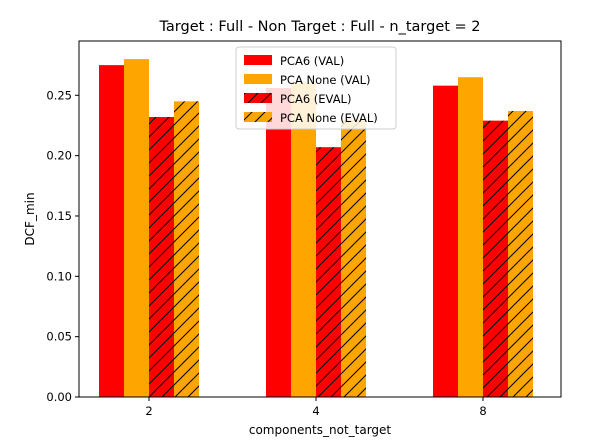 The width and height of the screenshot is (601, 447). Describe the element at coordinates (315, 99) in the screenshot. I see `legend-label: PCA6 (EVAL)` at that location.